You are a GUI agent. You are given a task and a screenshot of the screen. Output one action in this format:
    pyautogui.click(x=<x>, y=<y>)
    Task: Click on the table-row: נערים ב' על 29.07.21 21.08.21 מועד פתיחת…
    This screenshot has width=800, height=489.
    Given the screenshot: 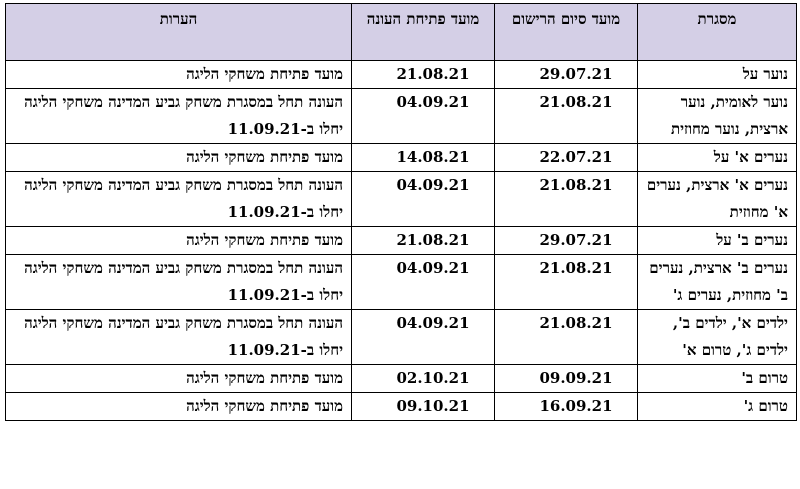 What is the action you would take?
    pyautogui.click(x=401, y=240)
    